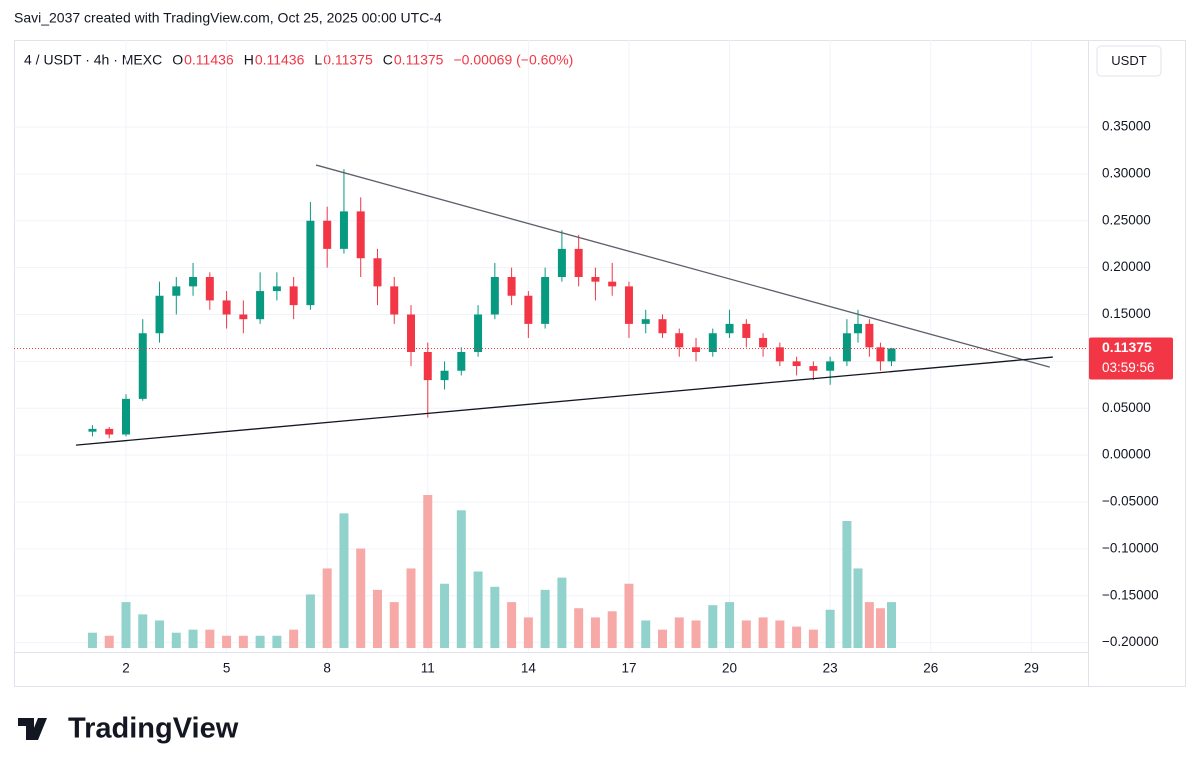  What do you see at coordinates (32, 729) in the screenshot?
I see `logo-icon` at bounding box center [32, 729].